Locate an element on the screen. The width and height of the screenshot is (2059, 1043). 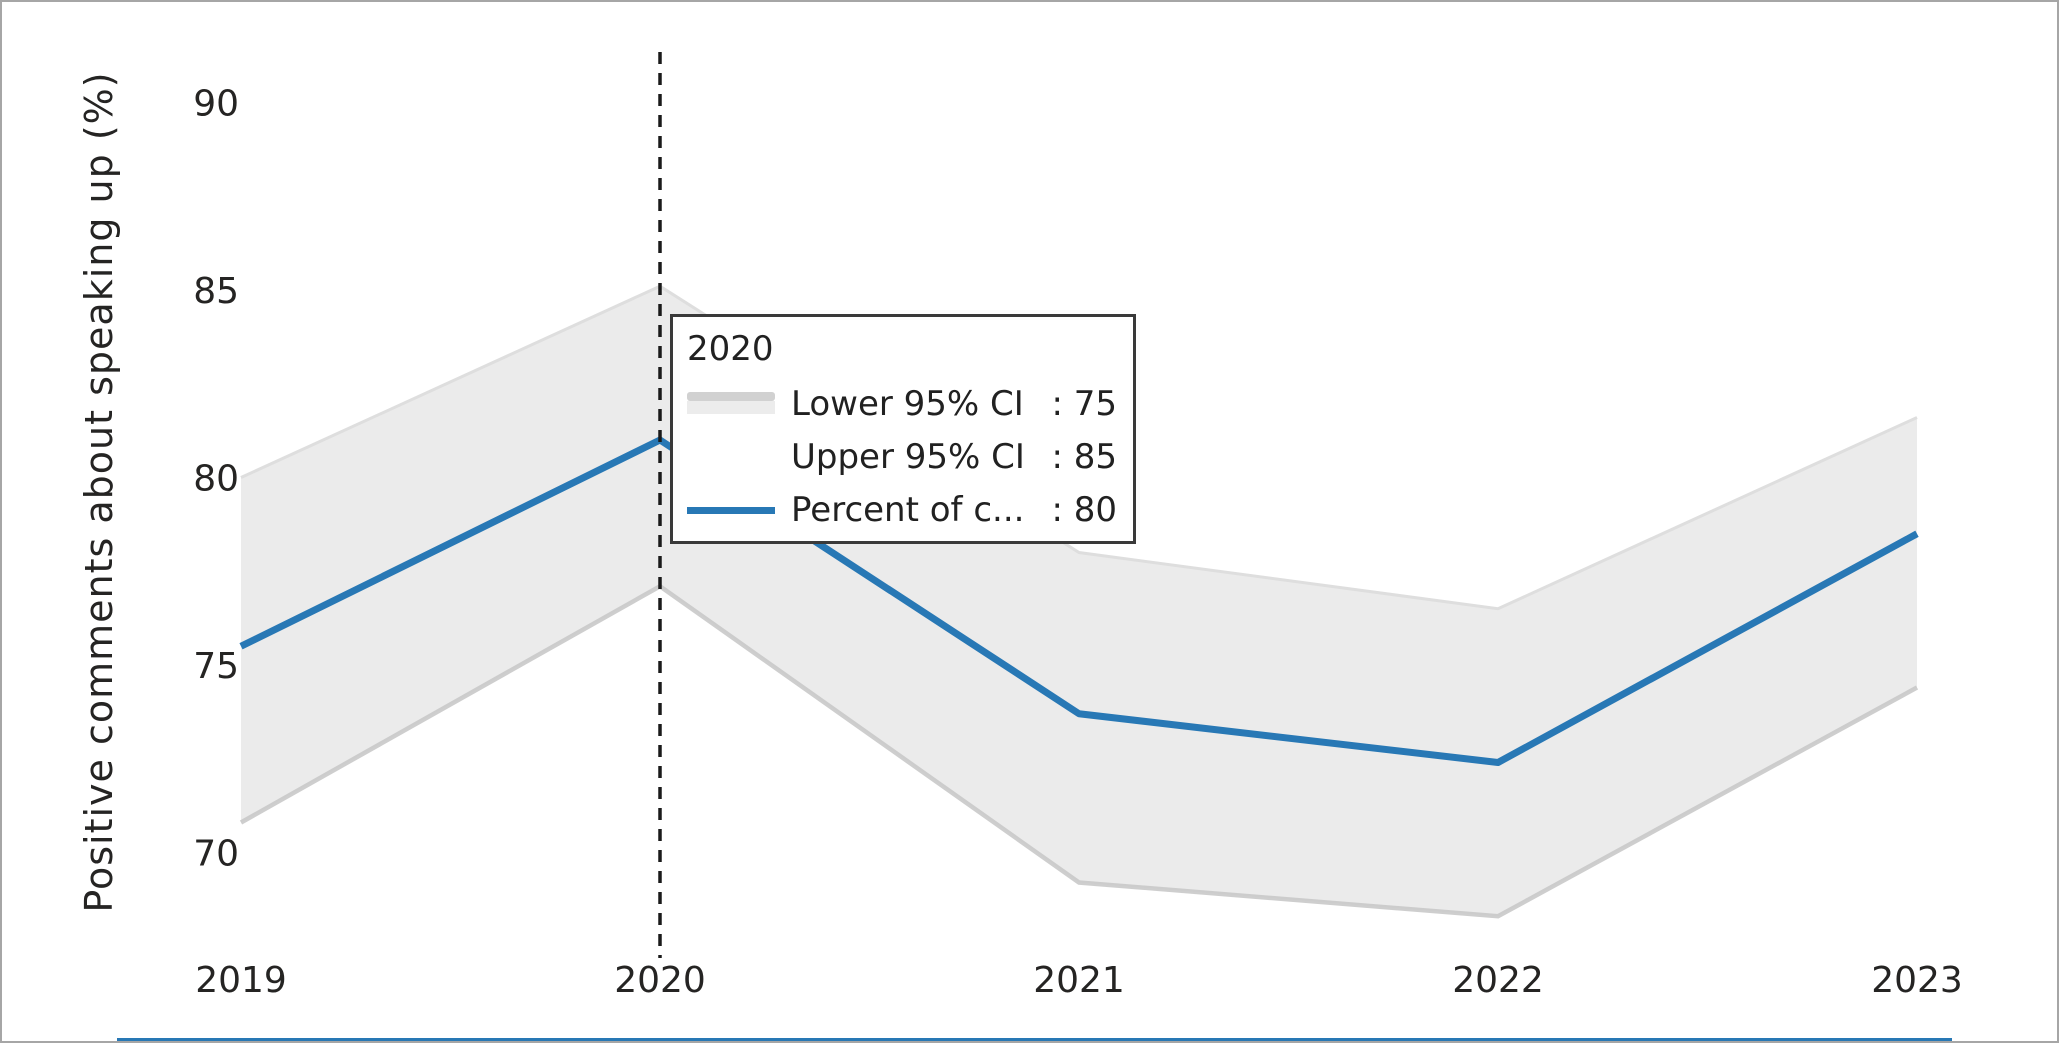
y-tick-label: 80 is located at coordinates (216, 479).